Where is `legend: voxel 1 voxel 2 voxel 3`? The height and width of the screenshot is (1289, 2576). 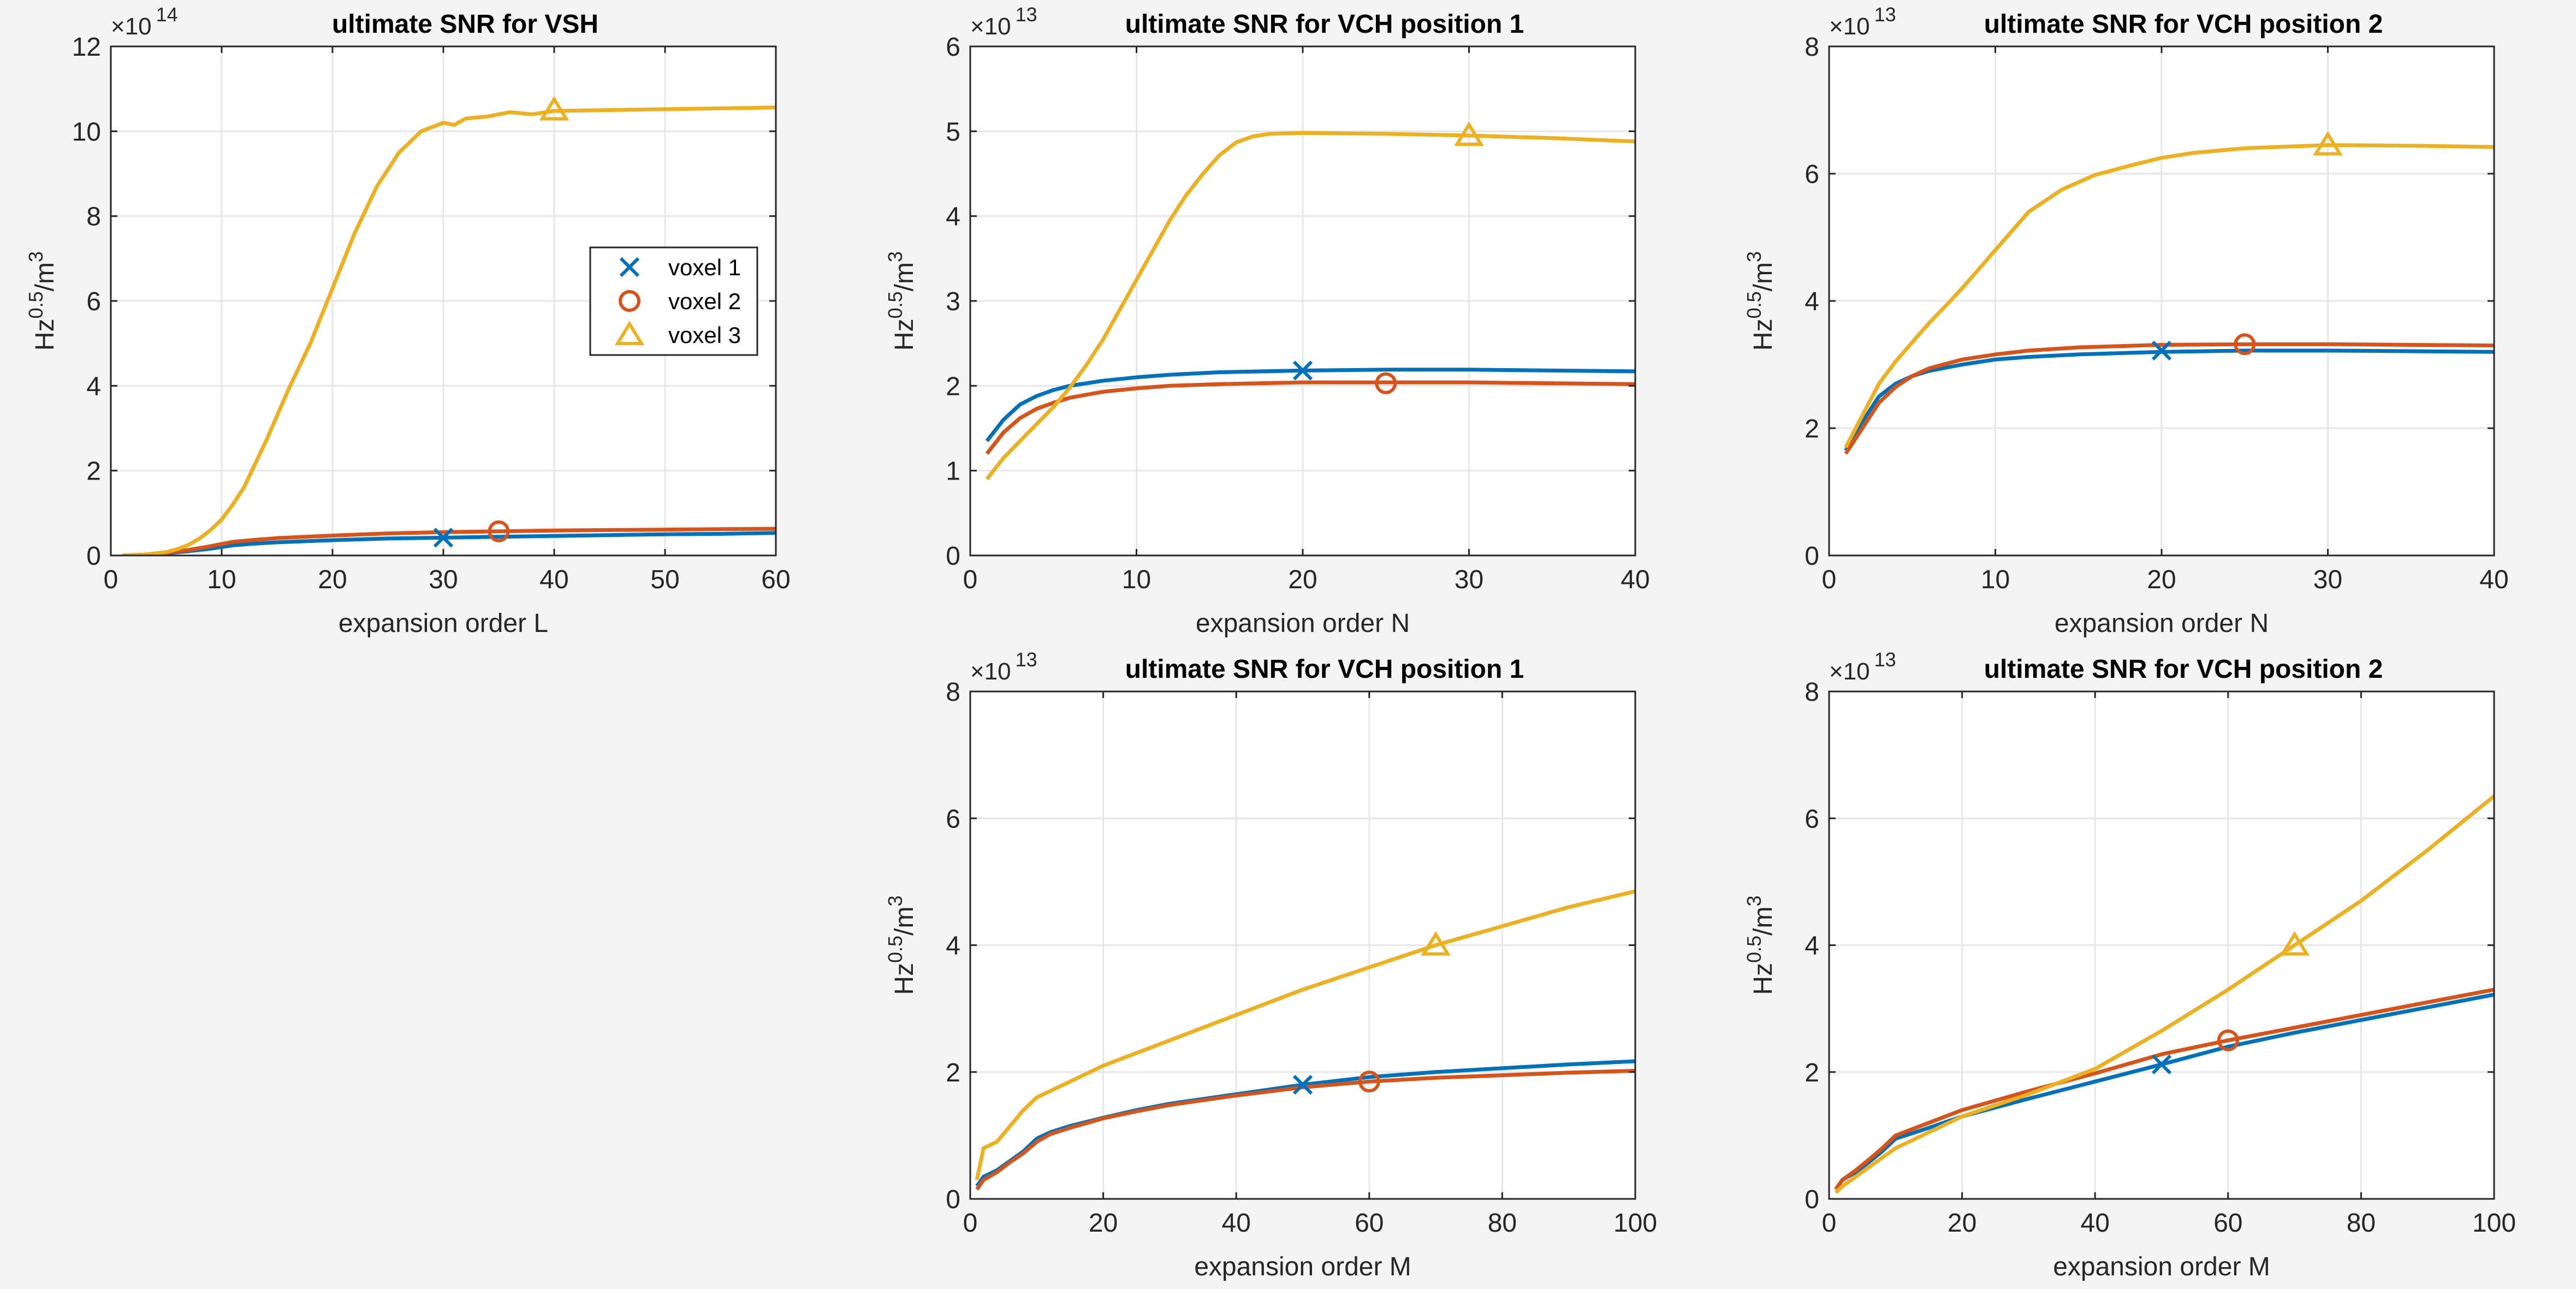 legend: voxel 1 voxel 2 voxel 3 is located at coordinates (673, 301).